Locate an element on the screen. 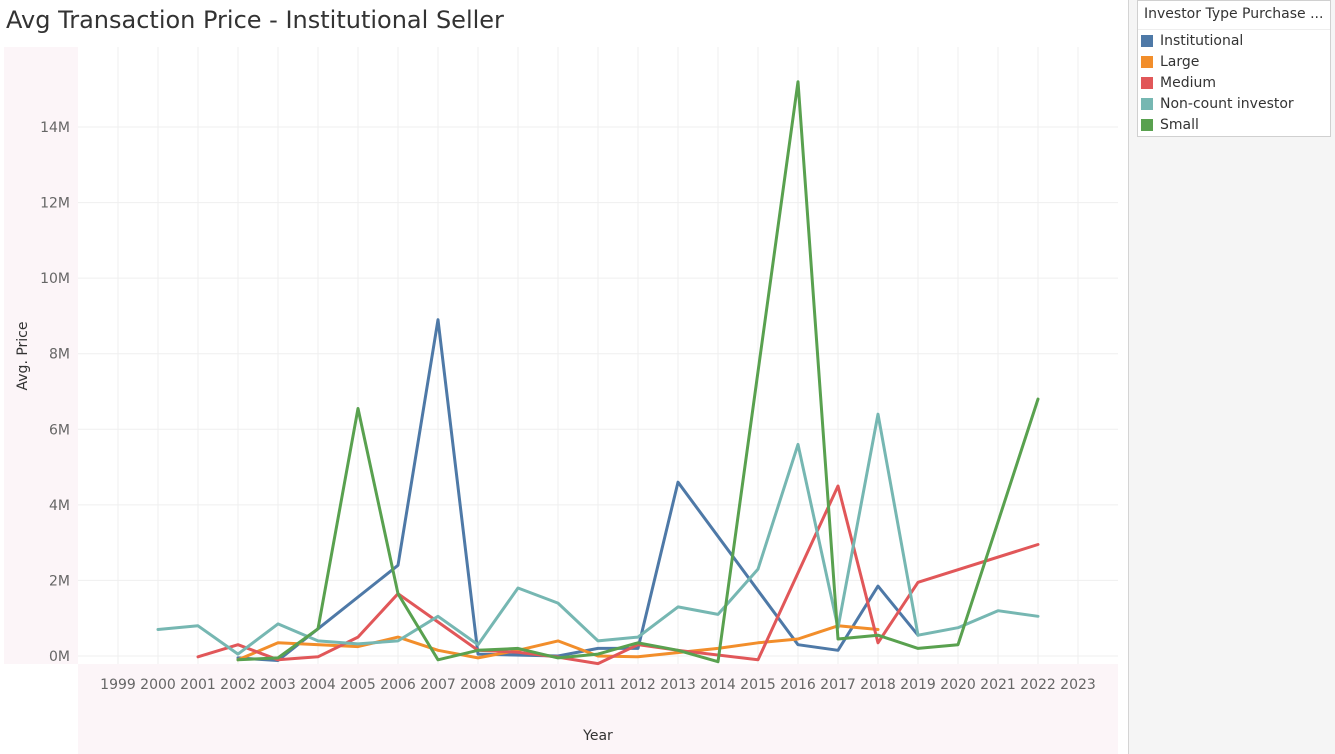 The width and height of the screenshot is (1335, 754). legend-label: Non-count investor is located at coordinates (1227, 104).